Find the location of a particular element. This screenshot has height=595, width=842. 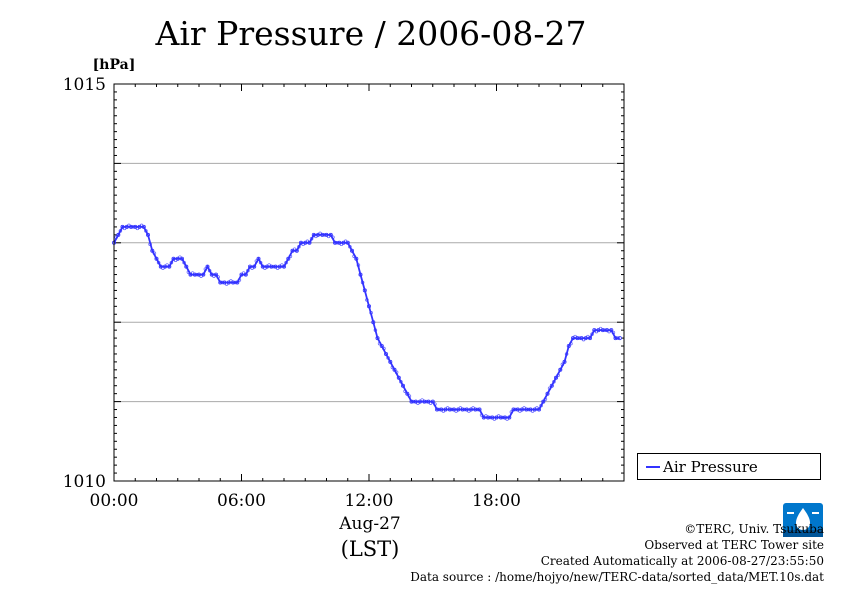

credit-site: Observed at TERC Tower site is located at coordinates (734, 545).